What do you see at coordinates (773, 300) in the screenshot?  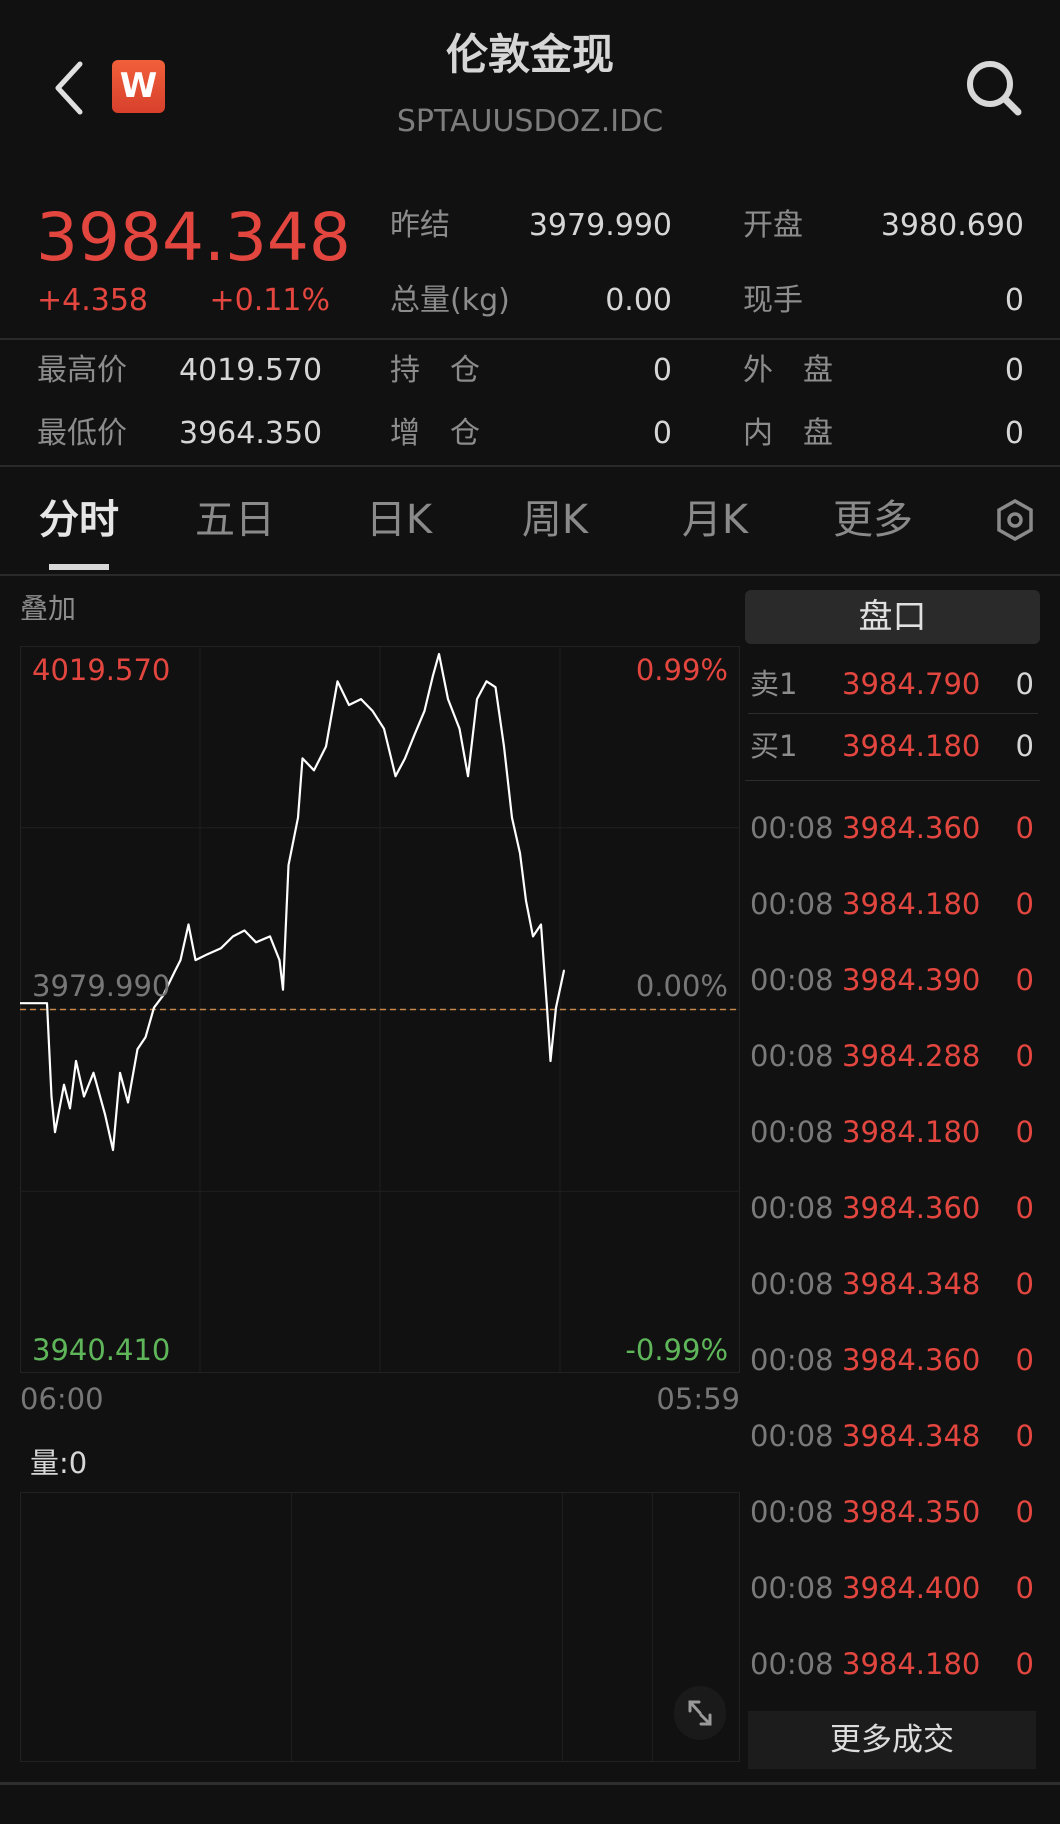 I see `field-label: 现手` at bounding box center [773, 300].